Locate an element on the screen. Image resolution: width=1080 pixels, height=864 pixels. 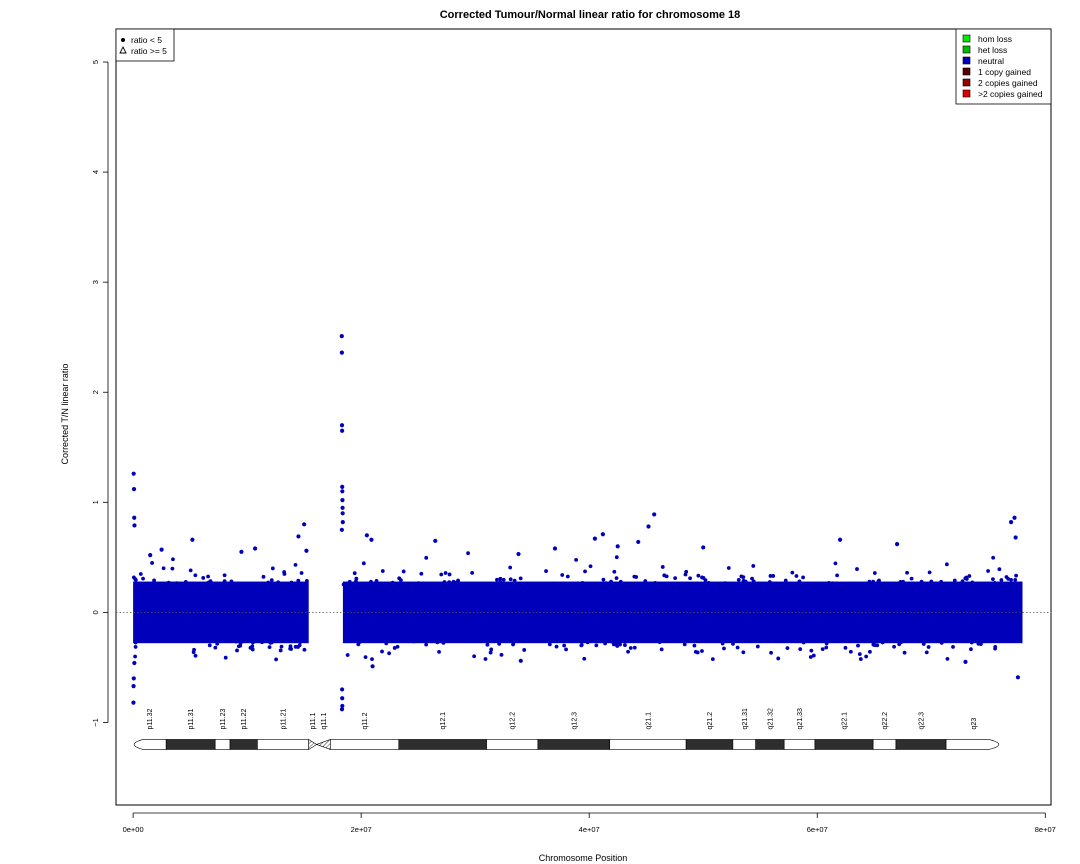
x-axis-label: Chromosome Position is located at coordinates (583, 858).